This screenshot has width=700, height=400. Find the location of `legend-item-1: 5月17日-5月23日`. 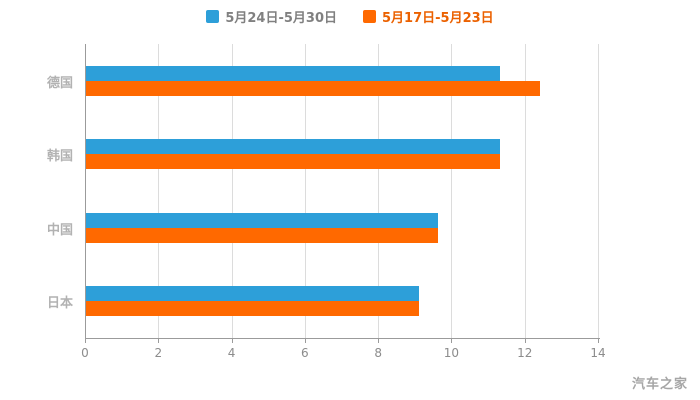

legend-item-1: 5月17日-5月23日 is located at coordinates (428, 16).